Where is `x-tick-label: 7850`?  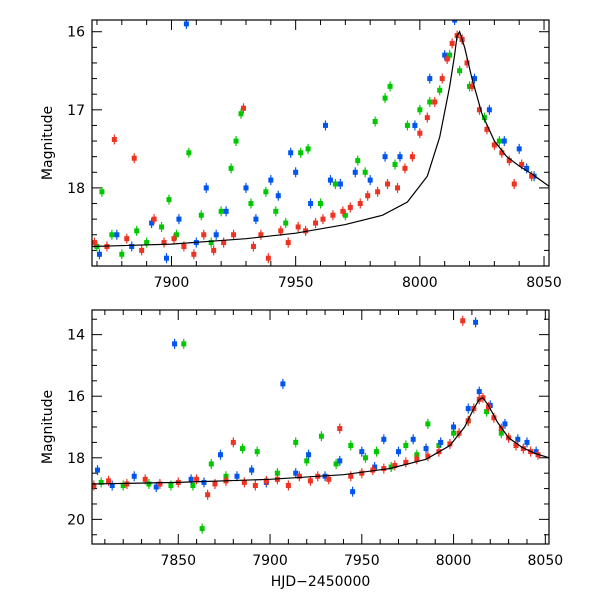 x-tick-label: 7850 is located at coordinates (178, 561).